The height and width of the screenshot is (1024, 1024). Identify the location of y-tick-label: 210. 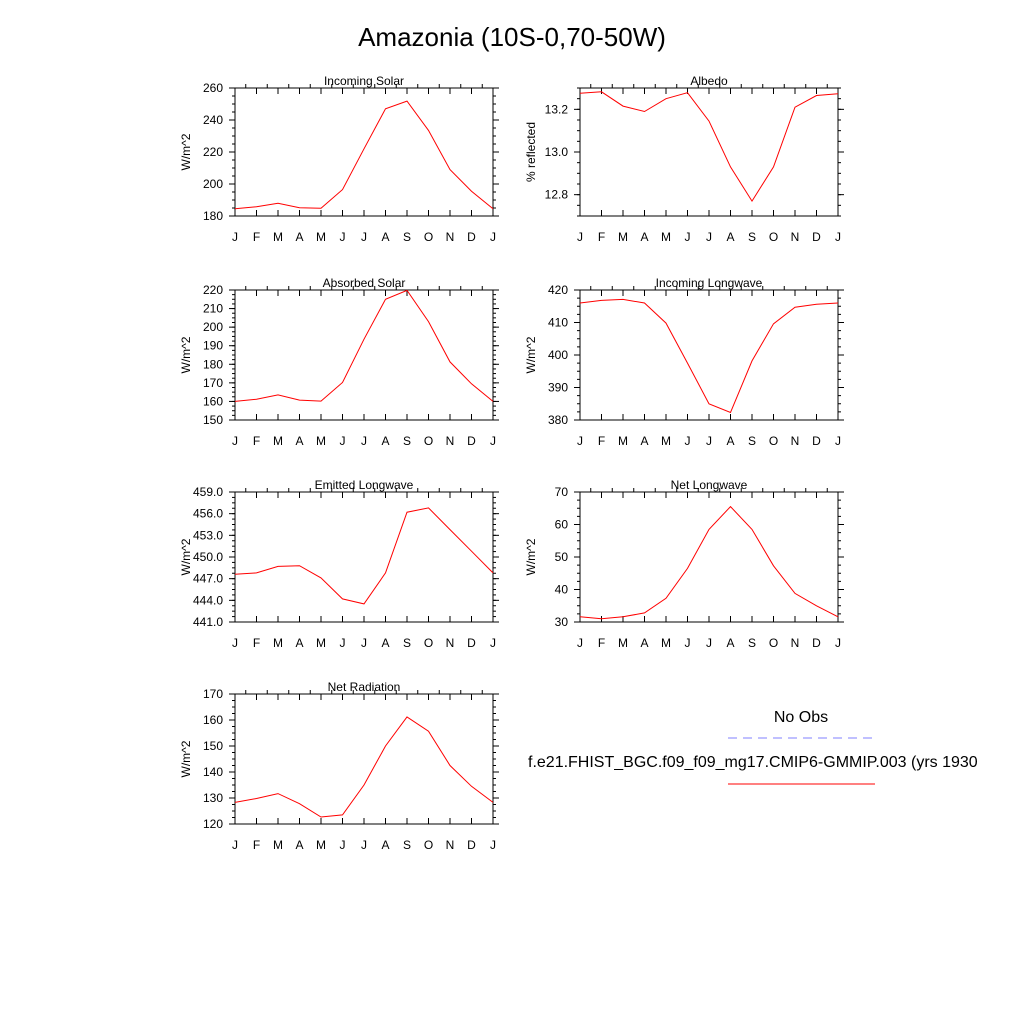
(213, 309).